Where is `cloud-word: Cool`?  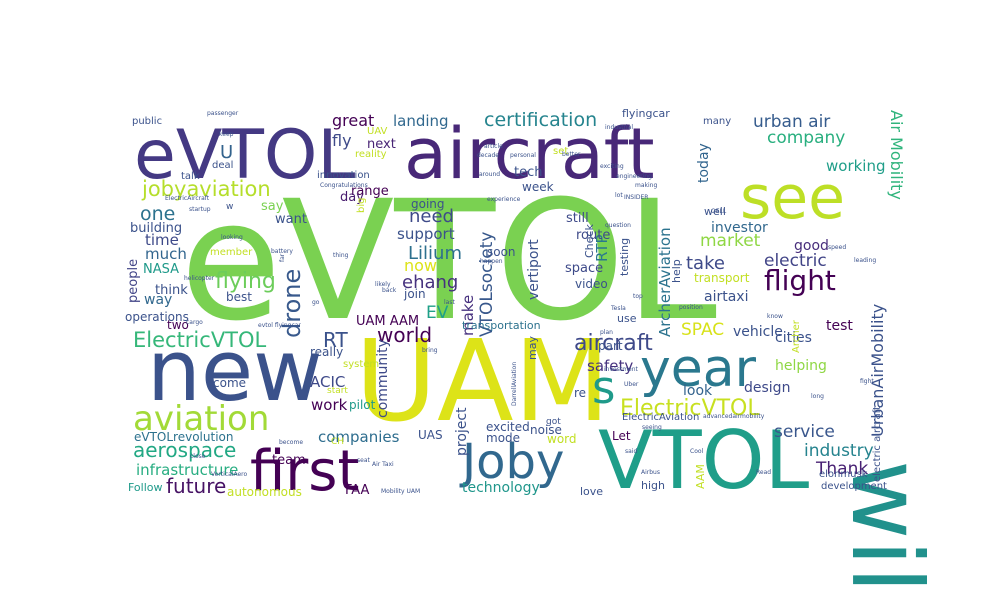
cloud-word: Cool is located at coordinates (697, 451).